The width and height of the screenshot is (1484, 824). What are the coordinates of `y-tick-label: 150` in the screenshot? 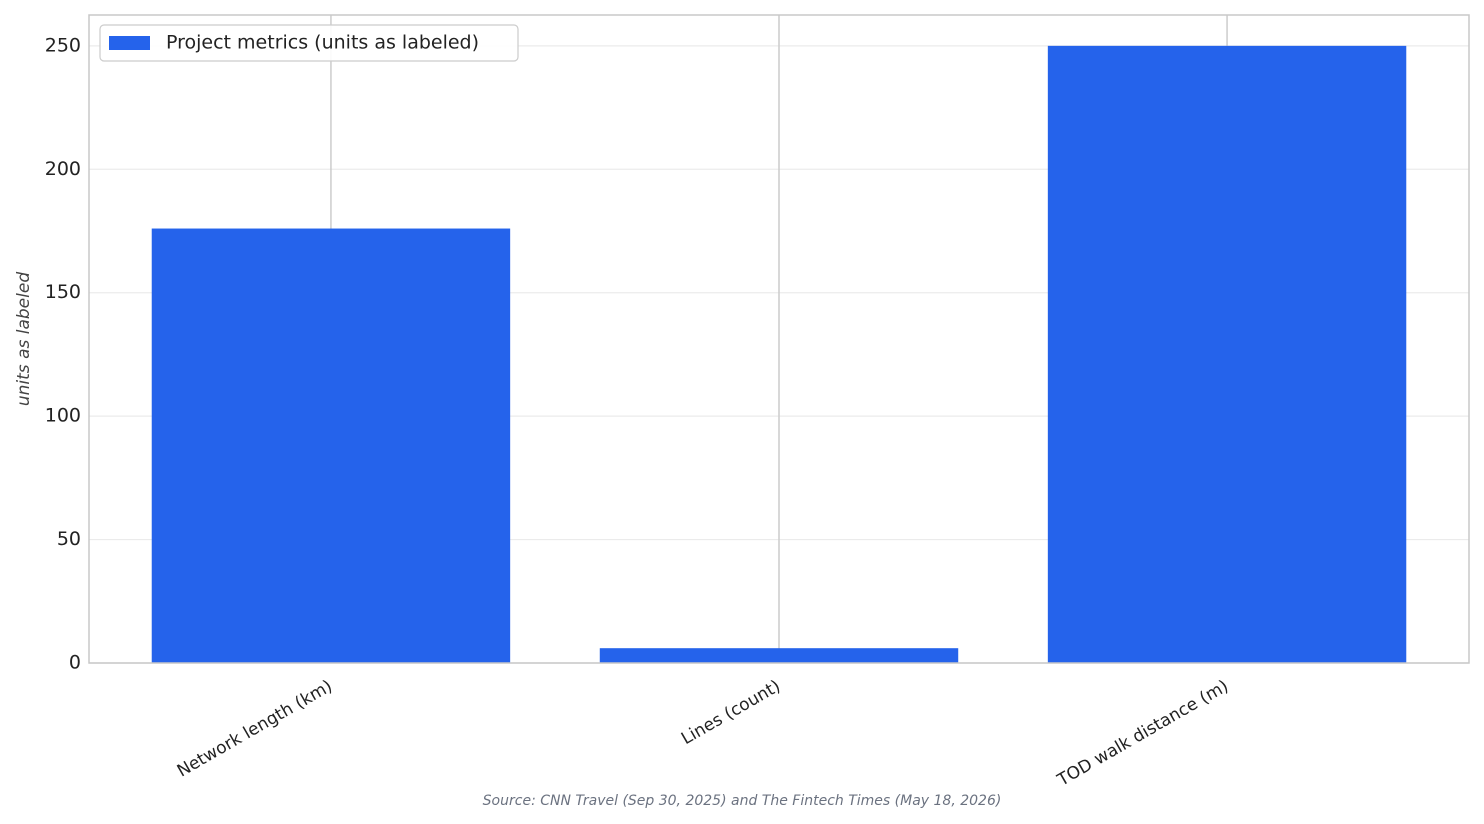 It's located at (63, 292).